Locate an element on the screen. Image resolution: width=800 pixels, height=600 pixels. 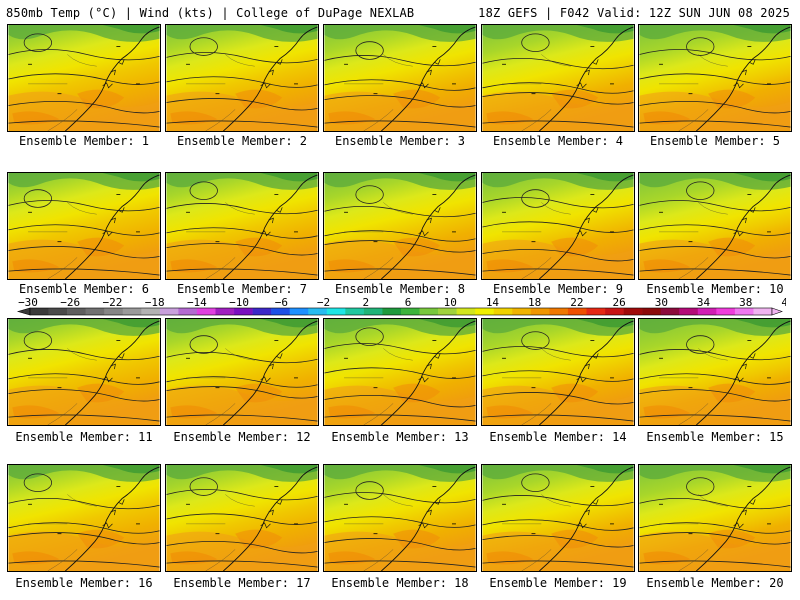
colorbar-tick-label: −10 is located at coordinates (239, 303).